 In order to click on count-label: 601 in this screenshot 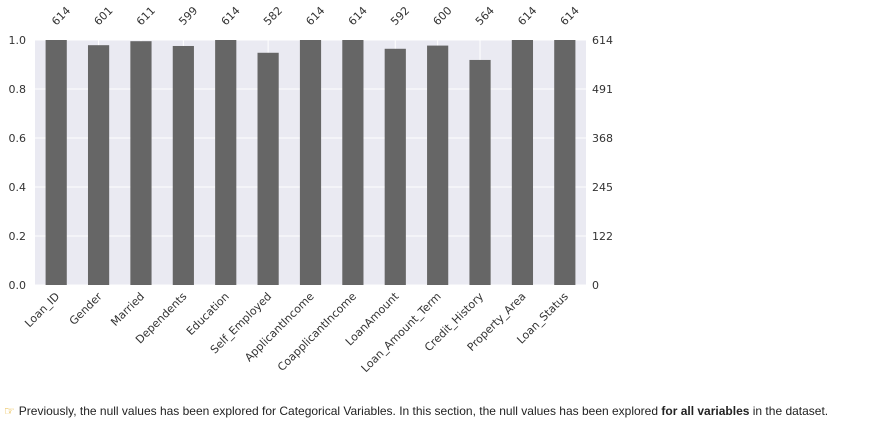, I will do `click(104, 16)`.